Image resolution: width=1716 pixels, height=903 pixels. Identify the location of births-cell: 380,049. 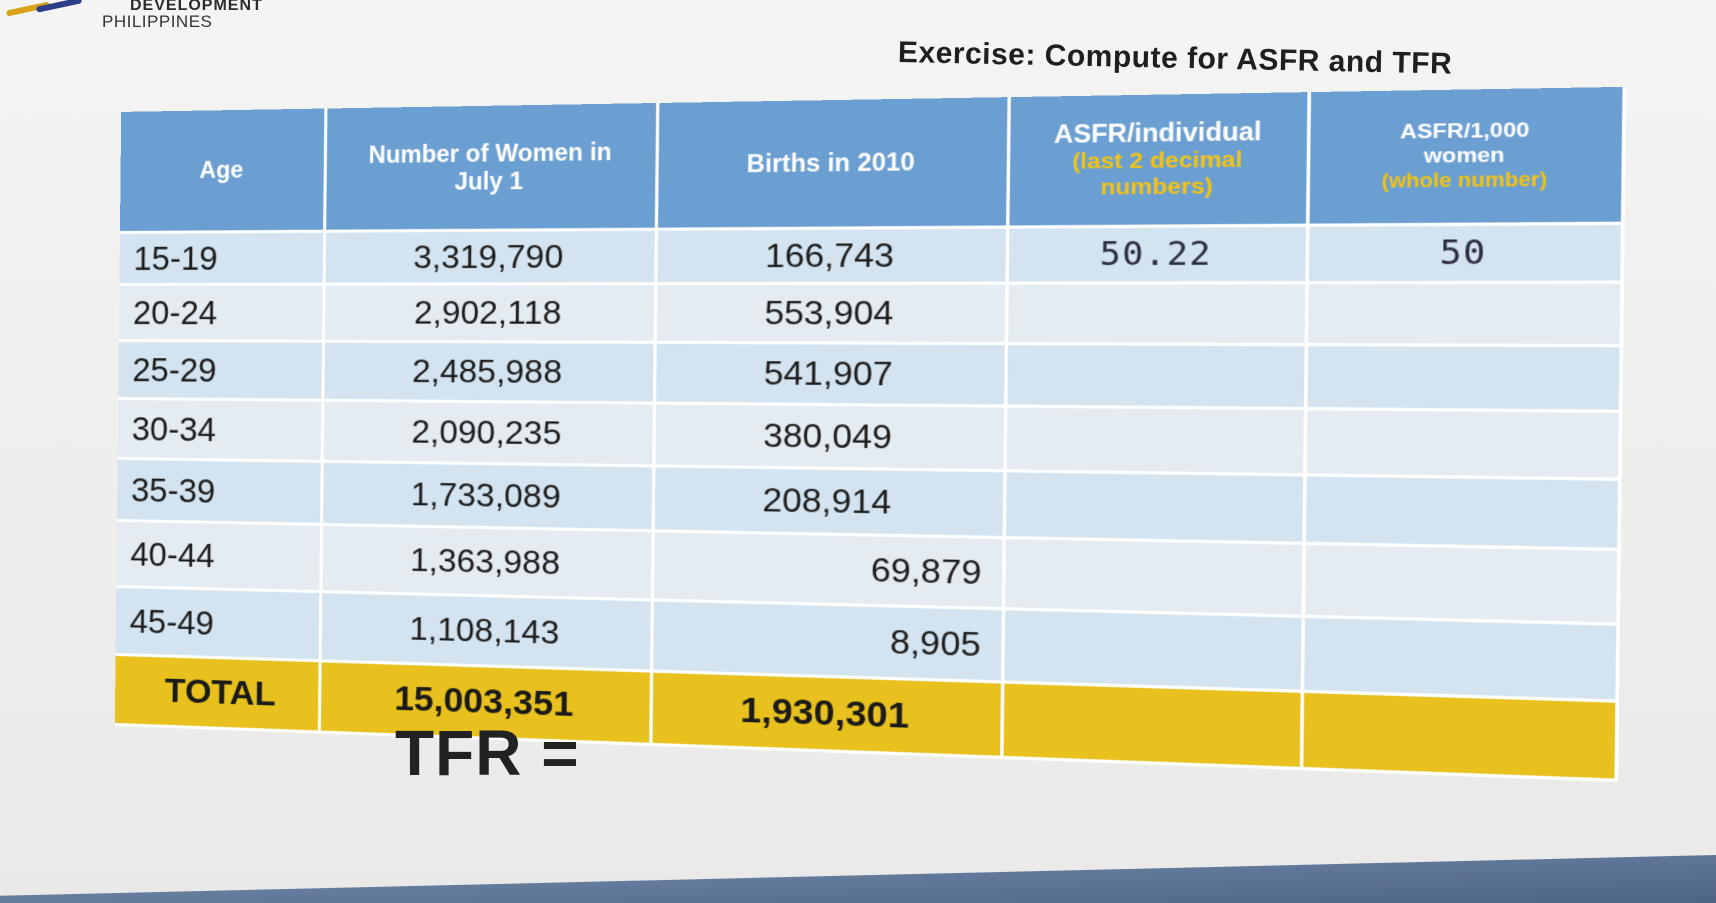
(831, 439).